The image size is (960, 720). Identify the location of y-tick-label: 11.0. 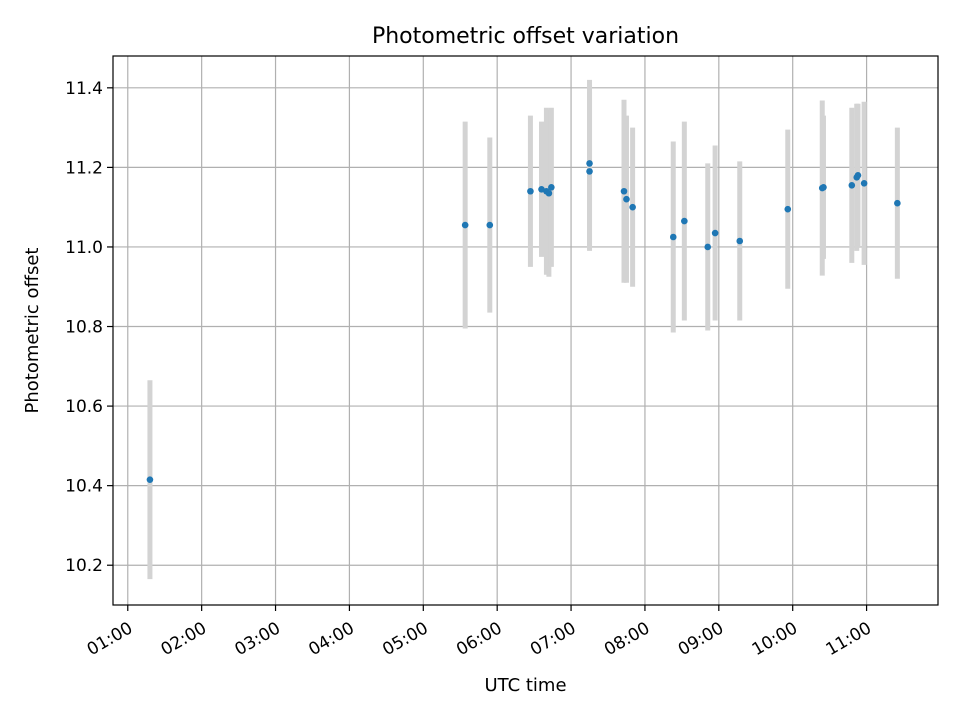
(84, 248).